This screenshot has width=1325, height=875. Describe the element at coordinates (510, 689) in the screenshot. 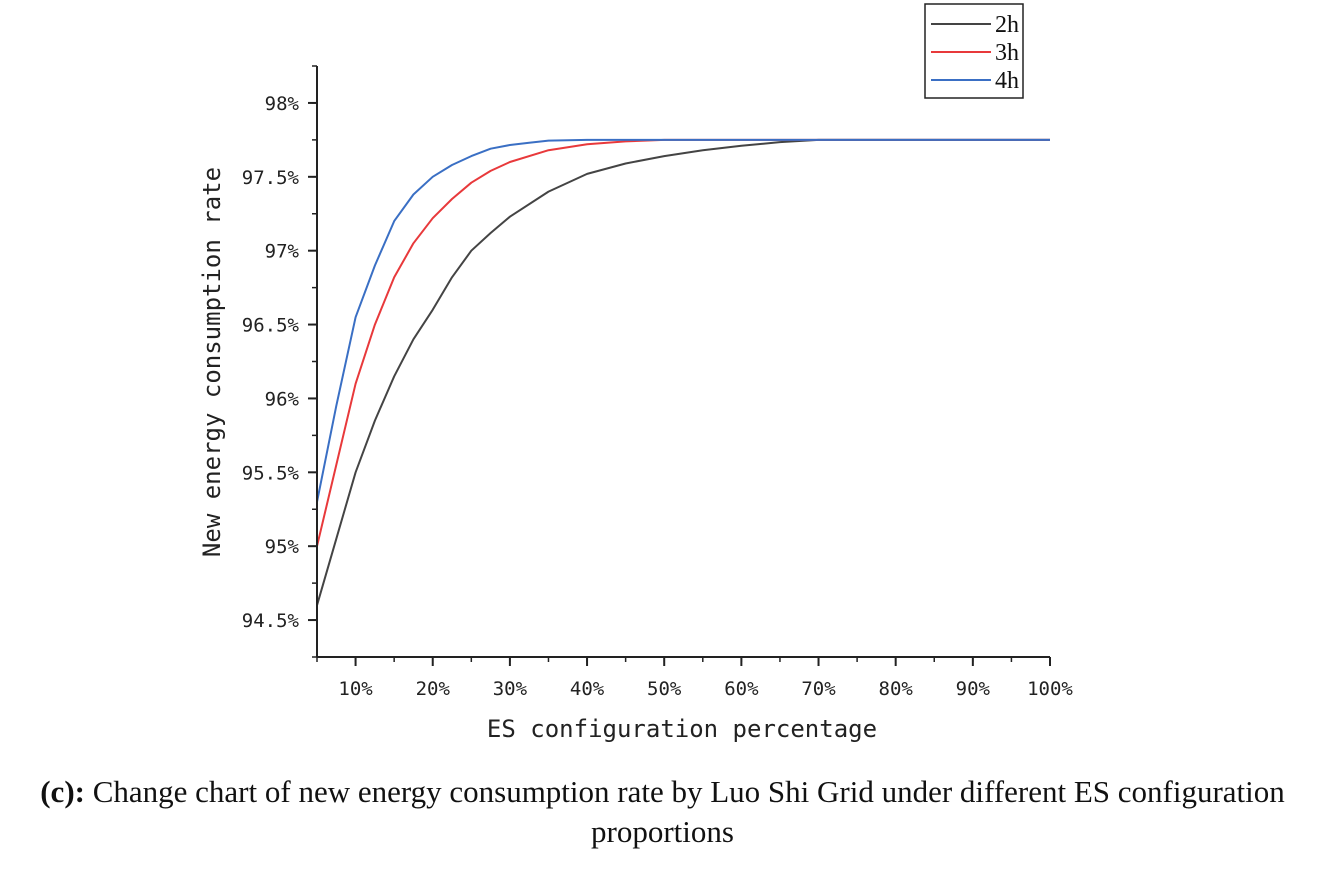

I see `x-tick-label: 30%` at that location.